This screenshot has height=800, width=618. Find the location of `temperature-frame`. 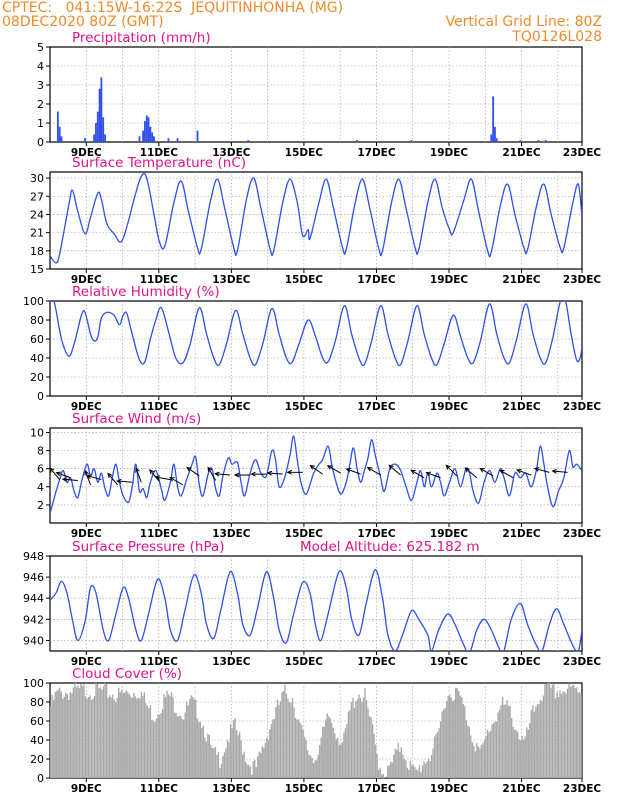

temperature-frame is located at coordinates (316, 220).